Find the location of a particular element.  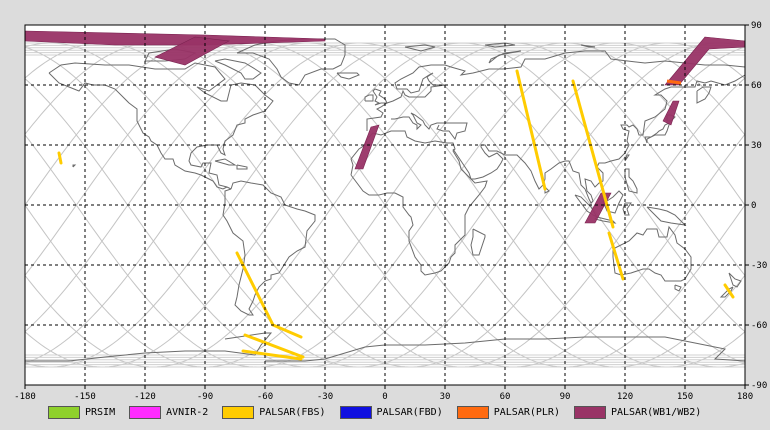

legend-item-palsar-plr: PALSAR(PLR) is located at coordinates (508, 412).